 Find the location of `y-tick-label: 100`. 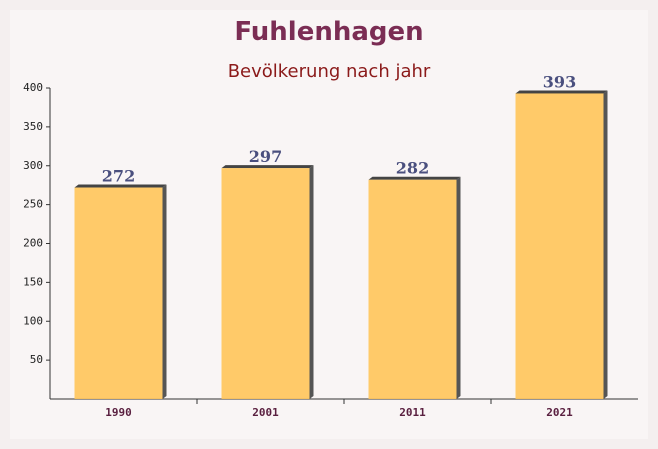

y-tick-label: 100 is located at coordinates (33, 320).